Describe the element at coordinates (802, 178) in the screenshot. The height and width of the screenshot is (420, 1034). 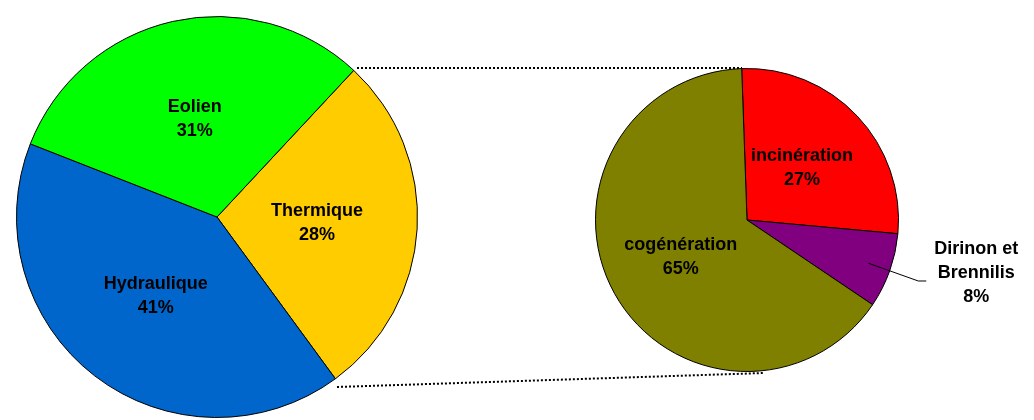
I see `data-label: 27%` at that location.